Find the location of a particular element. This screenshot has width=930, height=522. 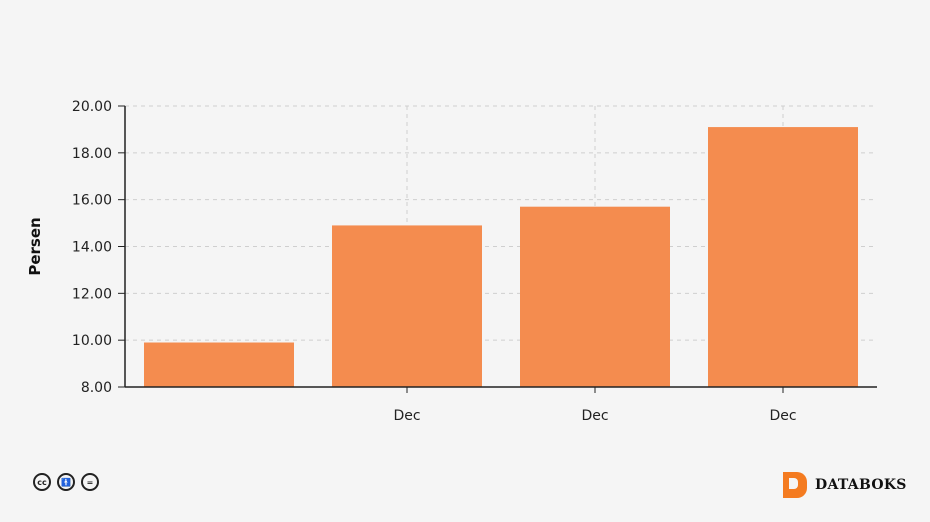

y-tick-label: 14.00 is located at coordinates (92, 248).